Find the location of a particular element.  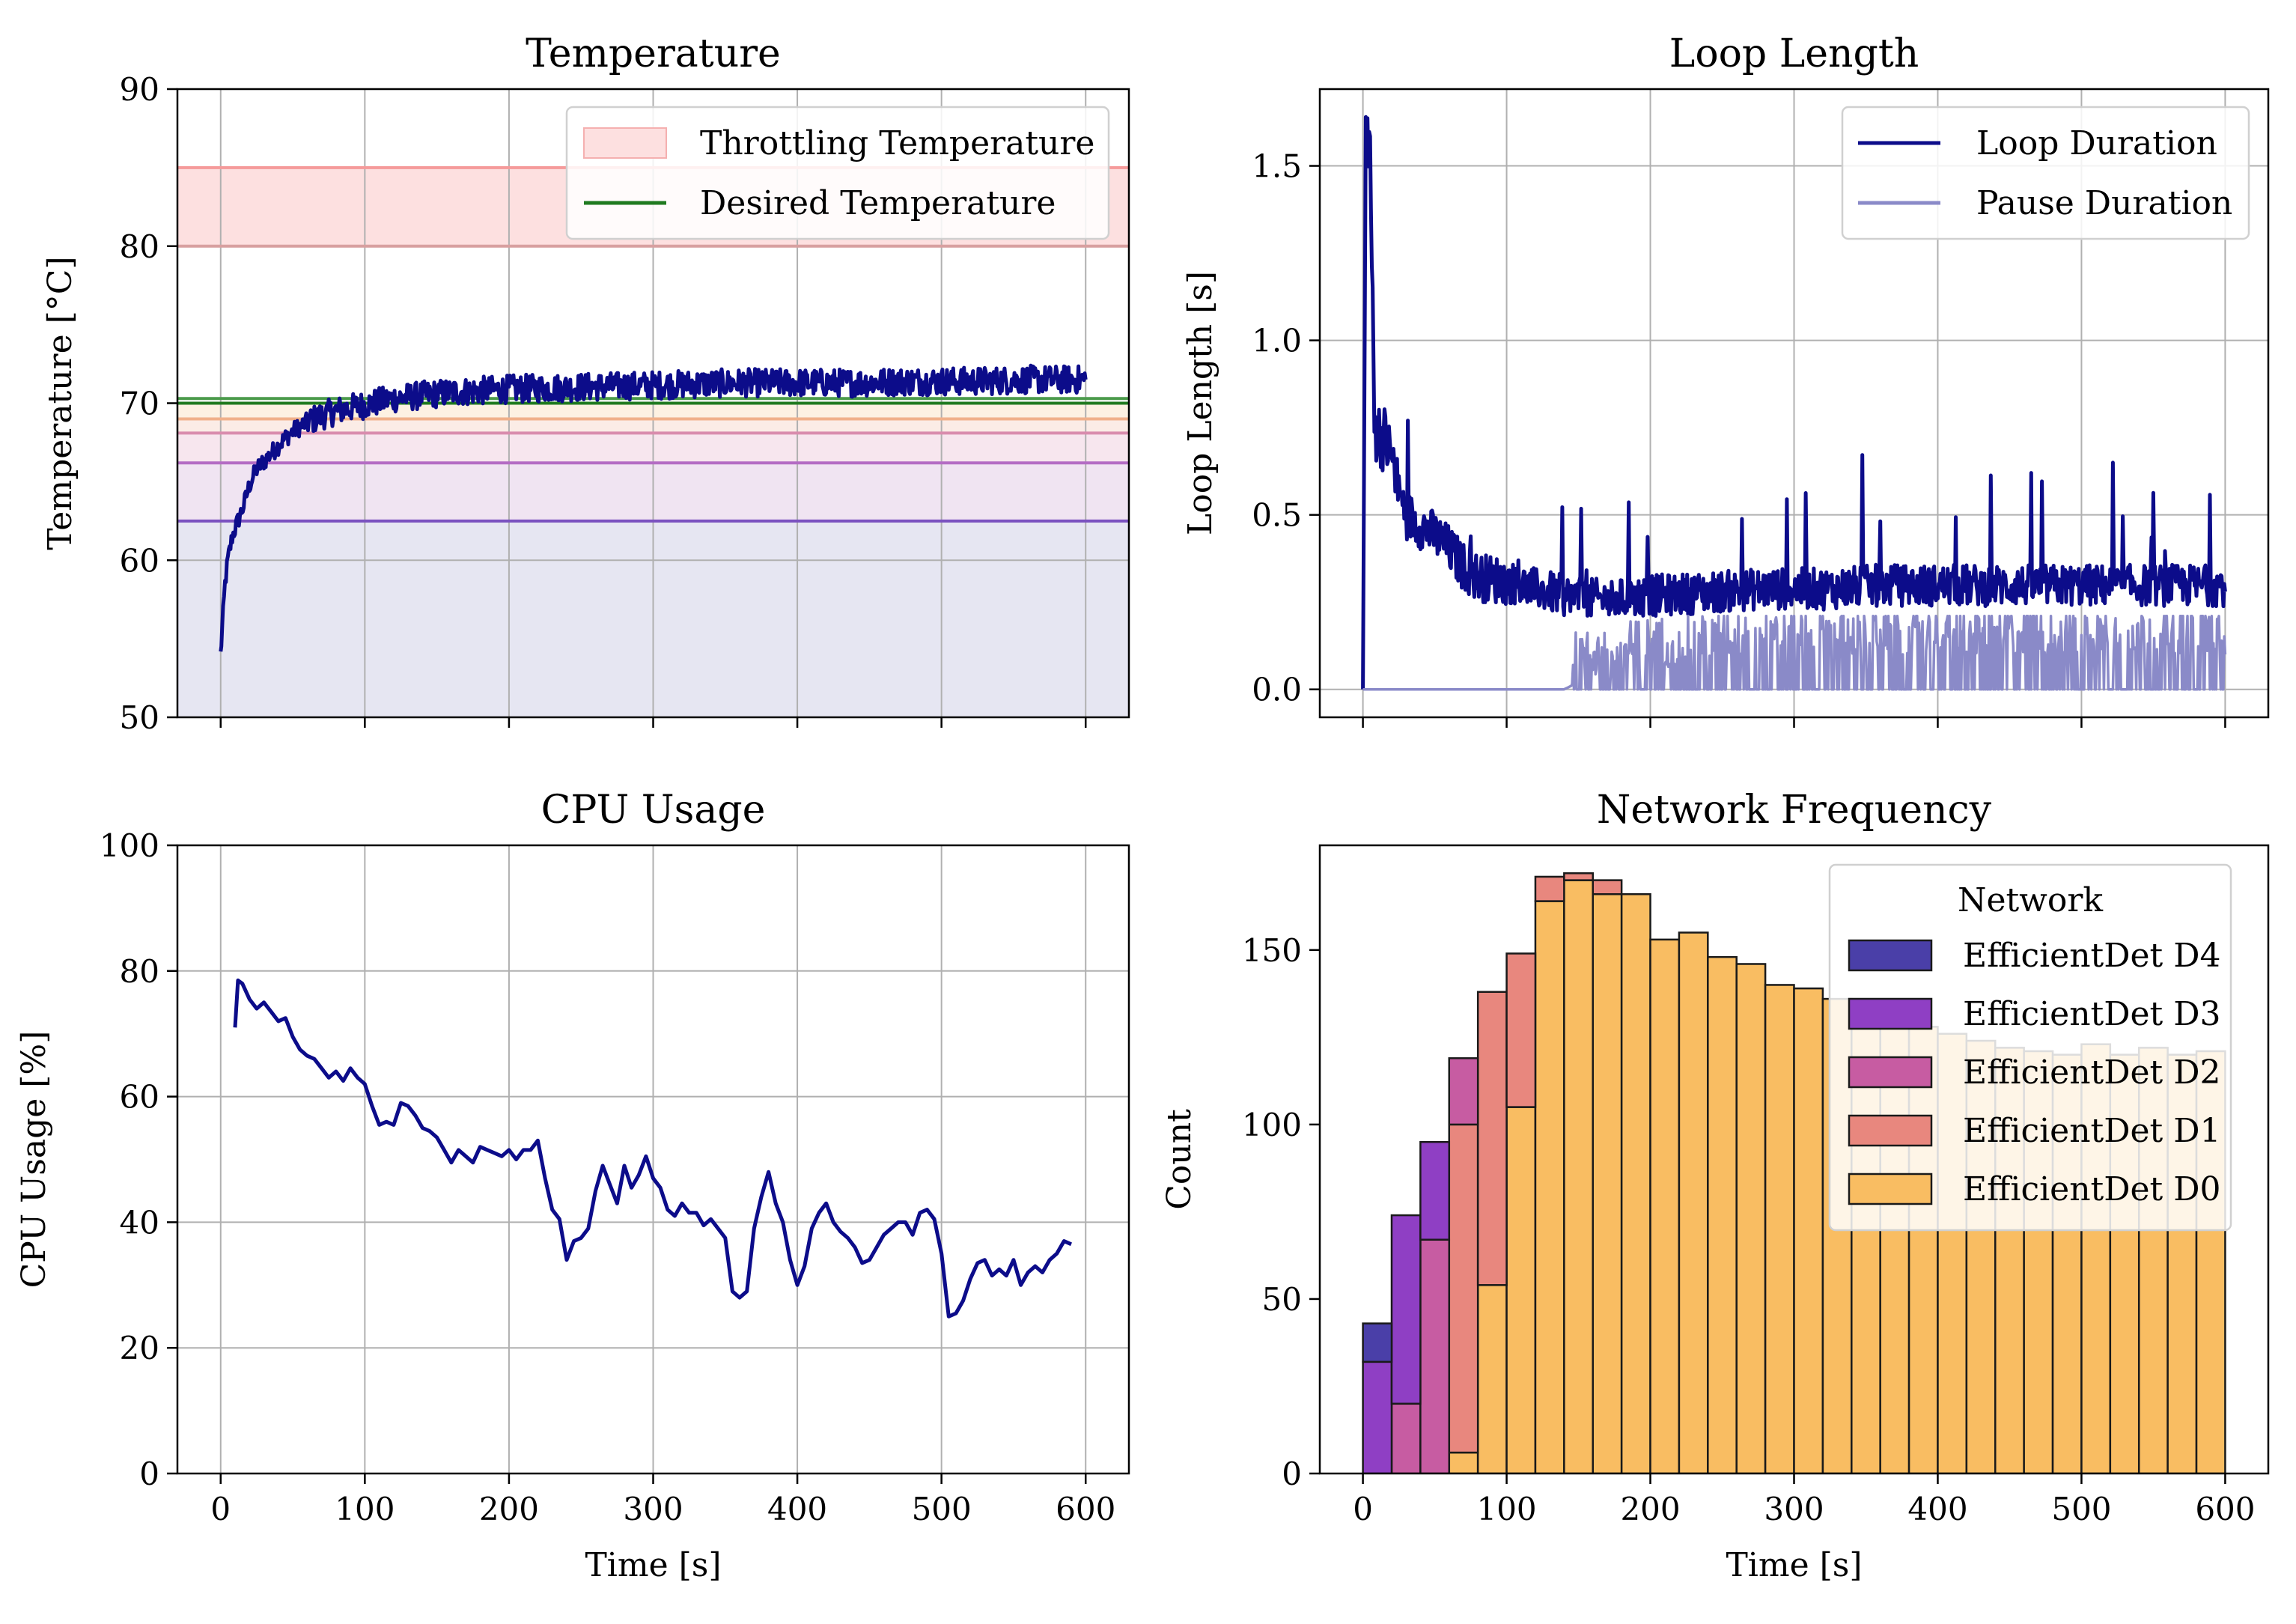

y-tick-label: 40 is located at coordinates (139, 1222).